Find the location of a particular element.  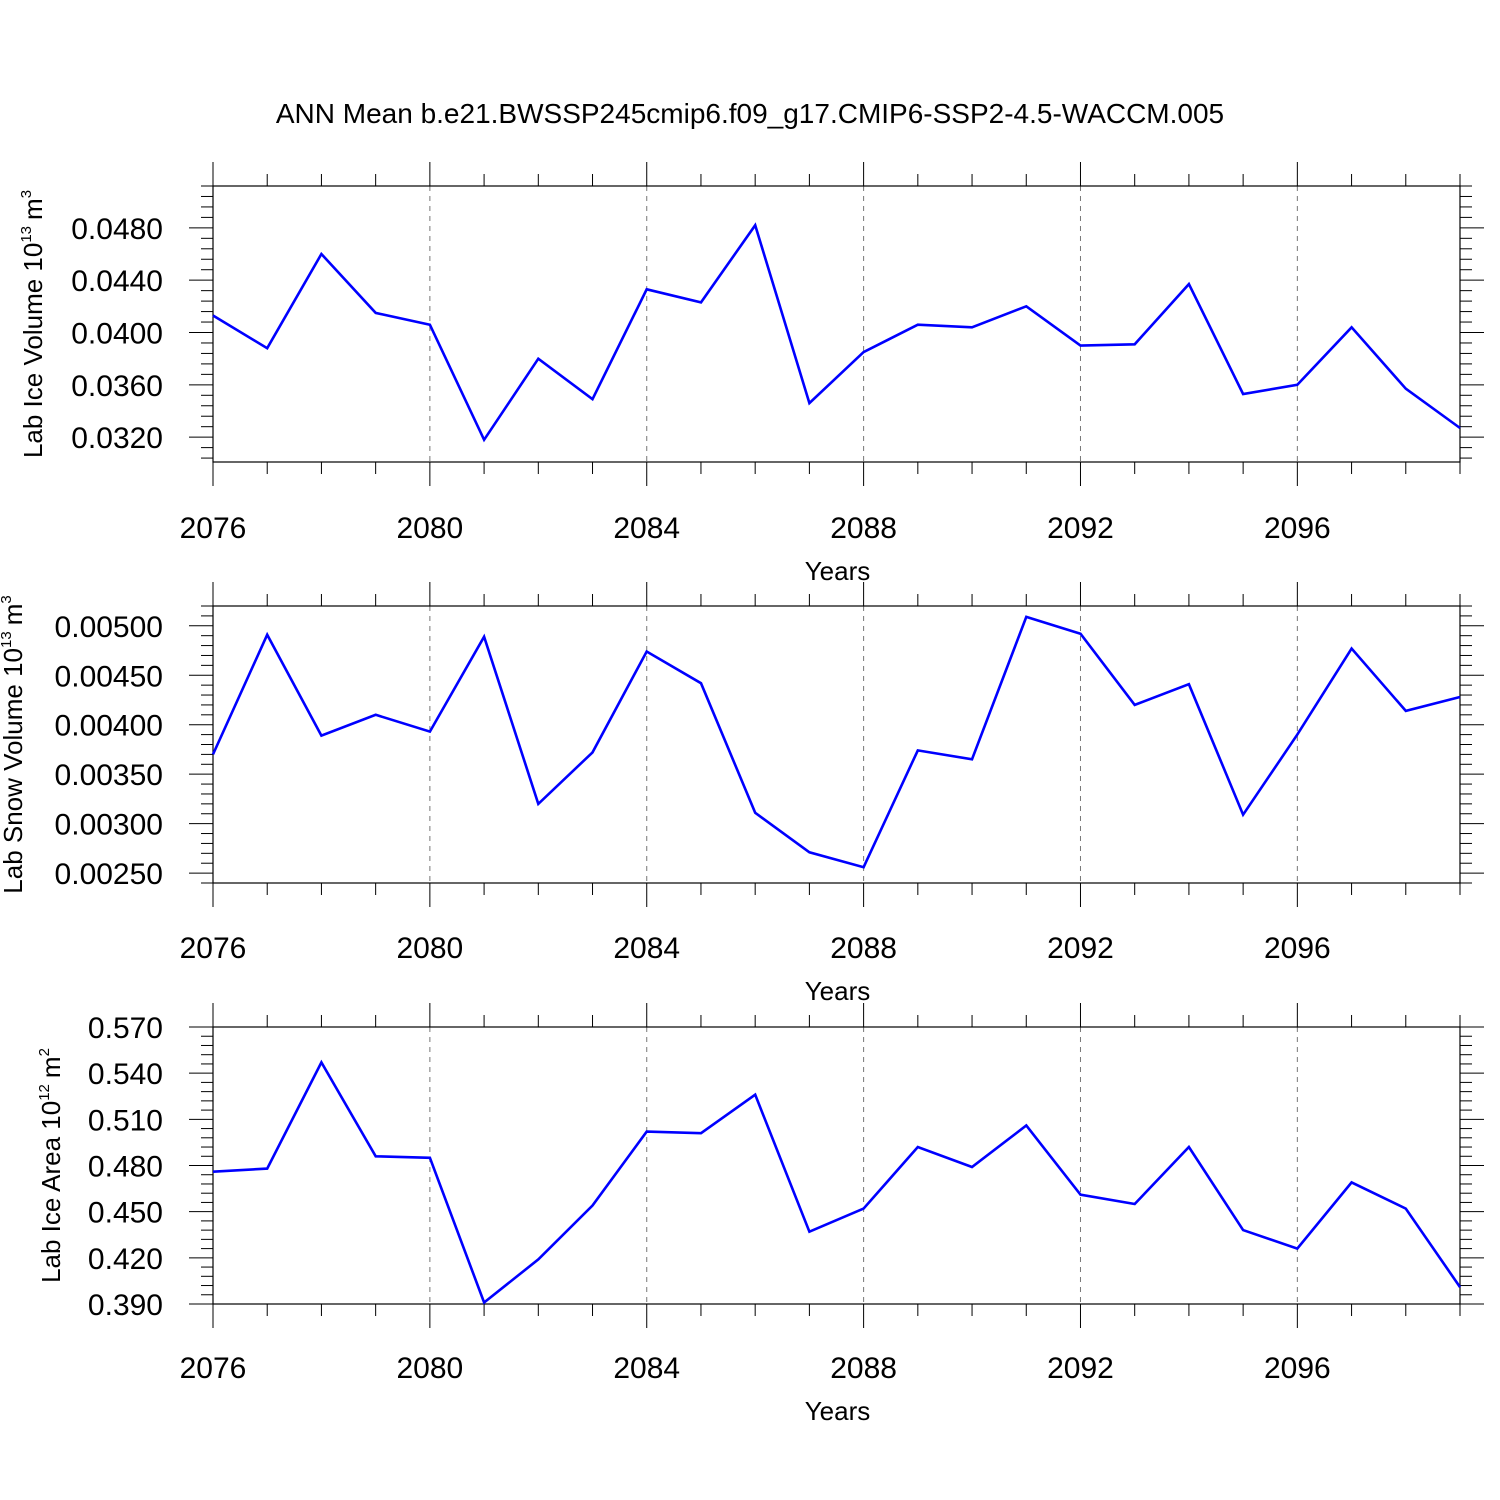

ice-area-ytick-label: 0.570 is located at coordinates (125, 1028).